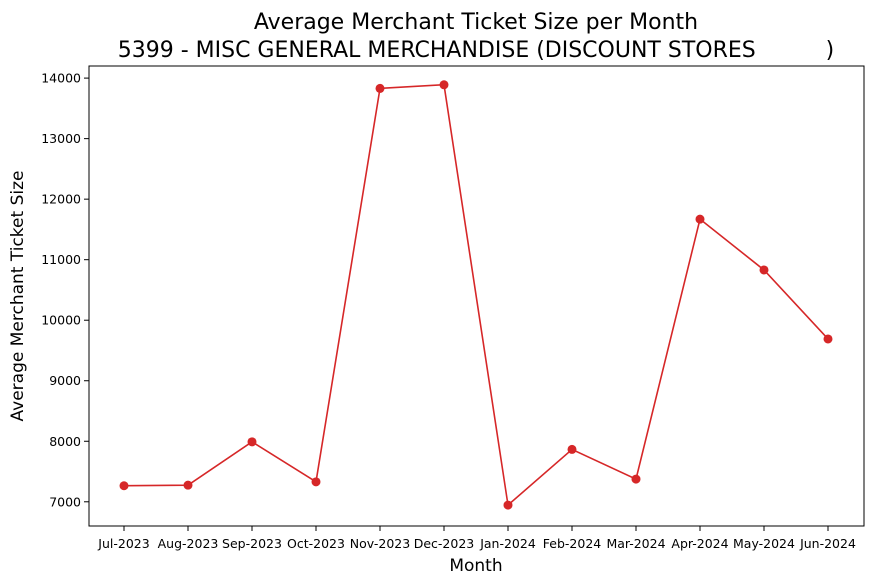 The image size is (893, 585). I want to click on y-tick-label: 11000, so click(61, 259).